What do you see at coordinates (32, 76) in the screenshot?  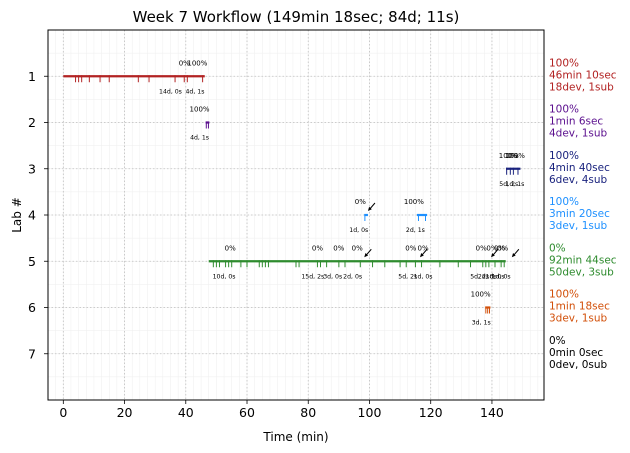 I see `y-tick-label: 1` at bounding box center [32, 76].